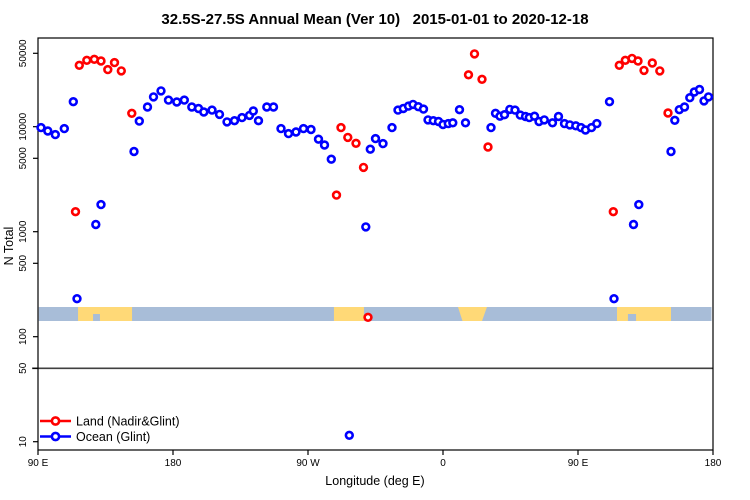  What do you see at coordinates (23, 442) in the screenshot?
I see `y-tick-label: 10` at bounding box center [23, 442].